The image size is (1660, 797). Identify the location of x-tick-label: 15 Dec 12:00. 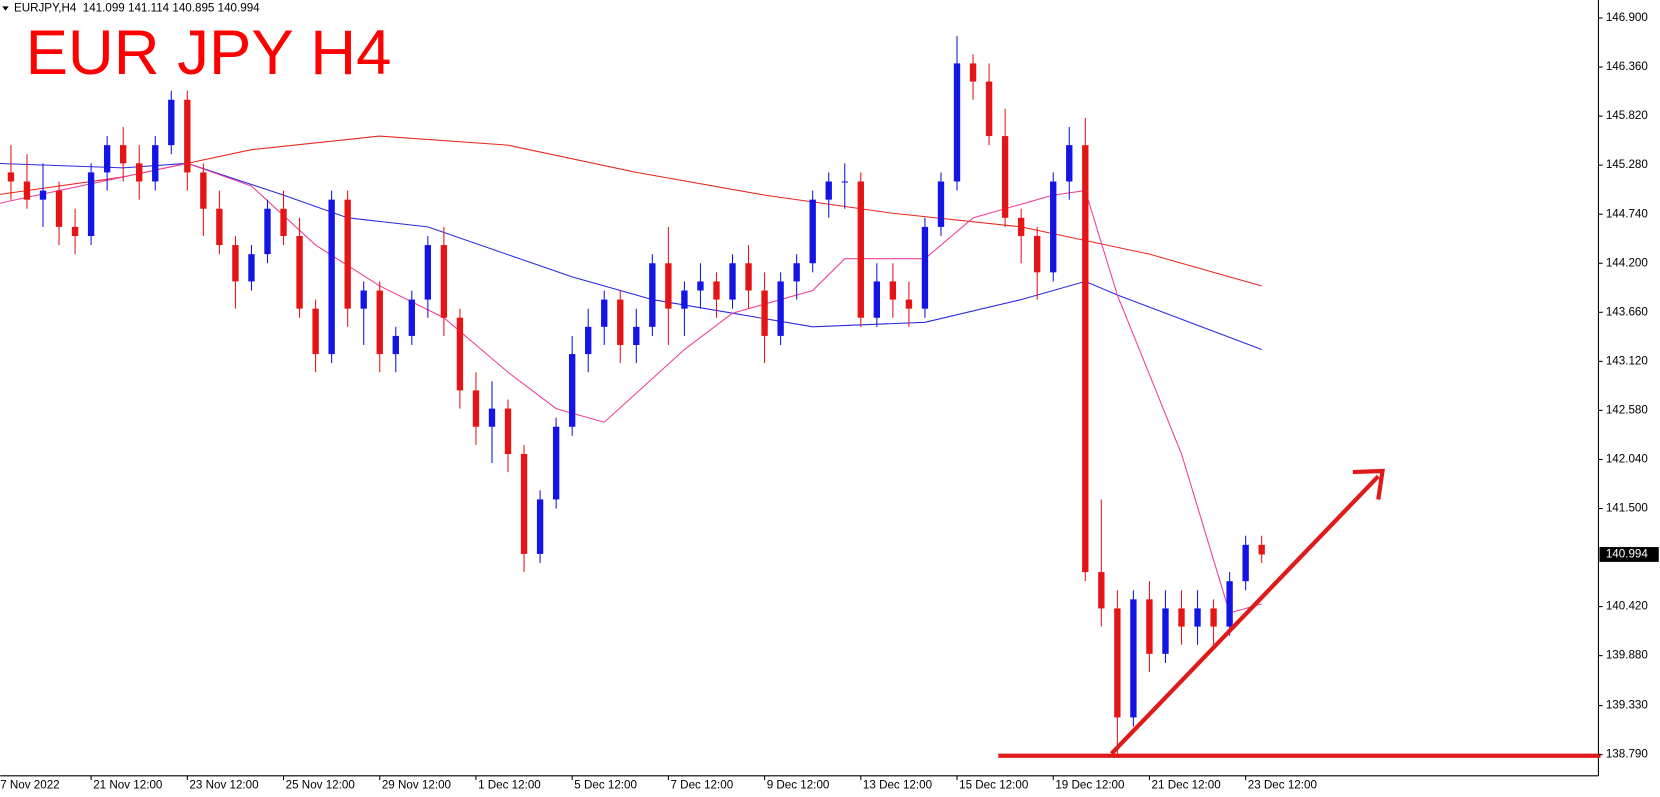
(994, 784).